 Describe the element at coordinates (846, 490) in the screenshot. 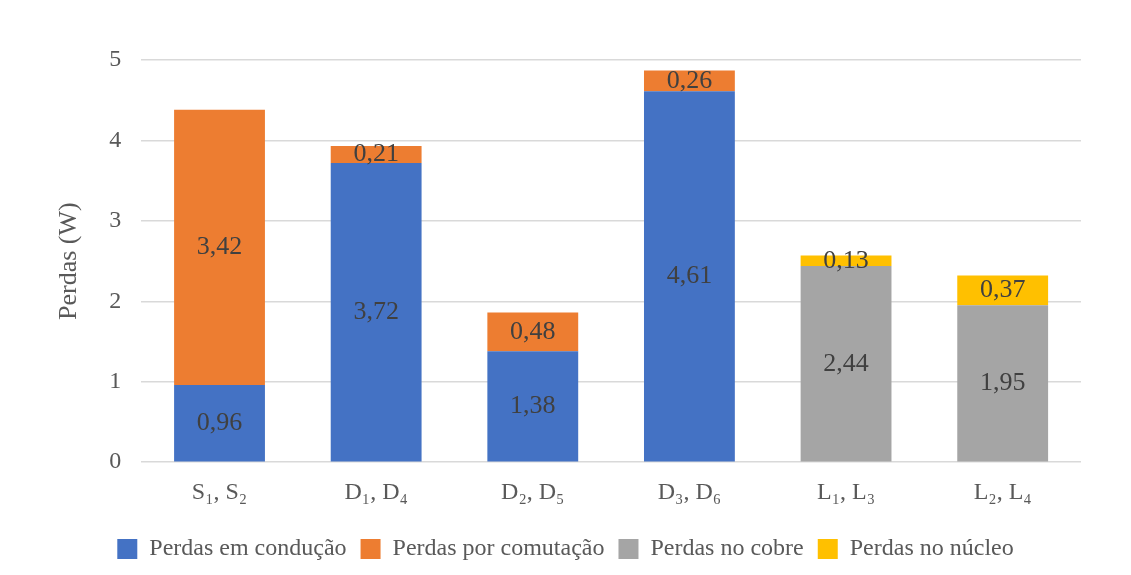

I see `x-tick-label: L₁, L₃` at that location.